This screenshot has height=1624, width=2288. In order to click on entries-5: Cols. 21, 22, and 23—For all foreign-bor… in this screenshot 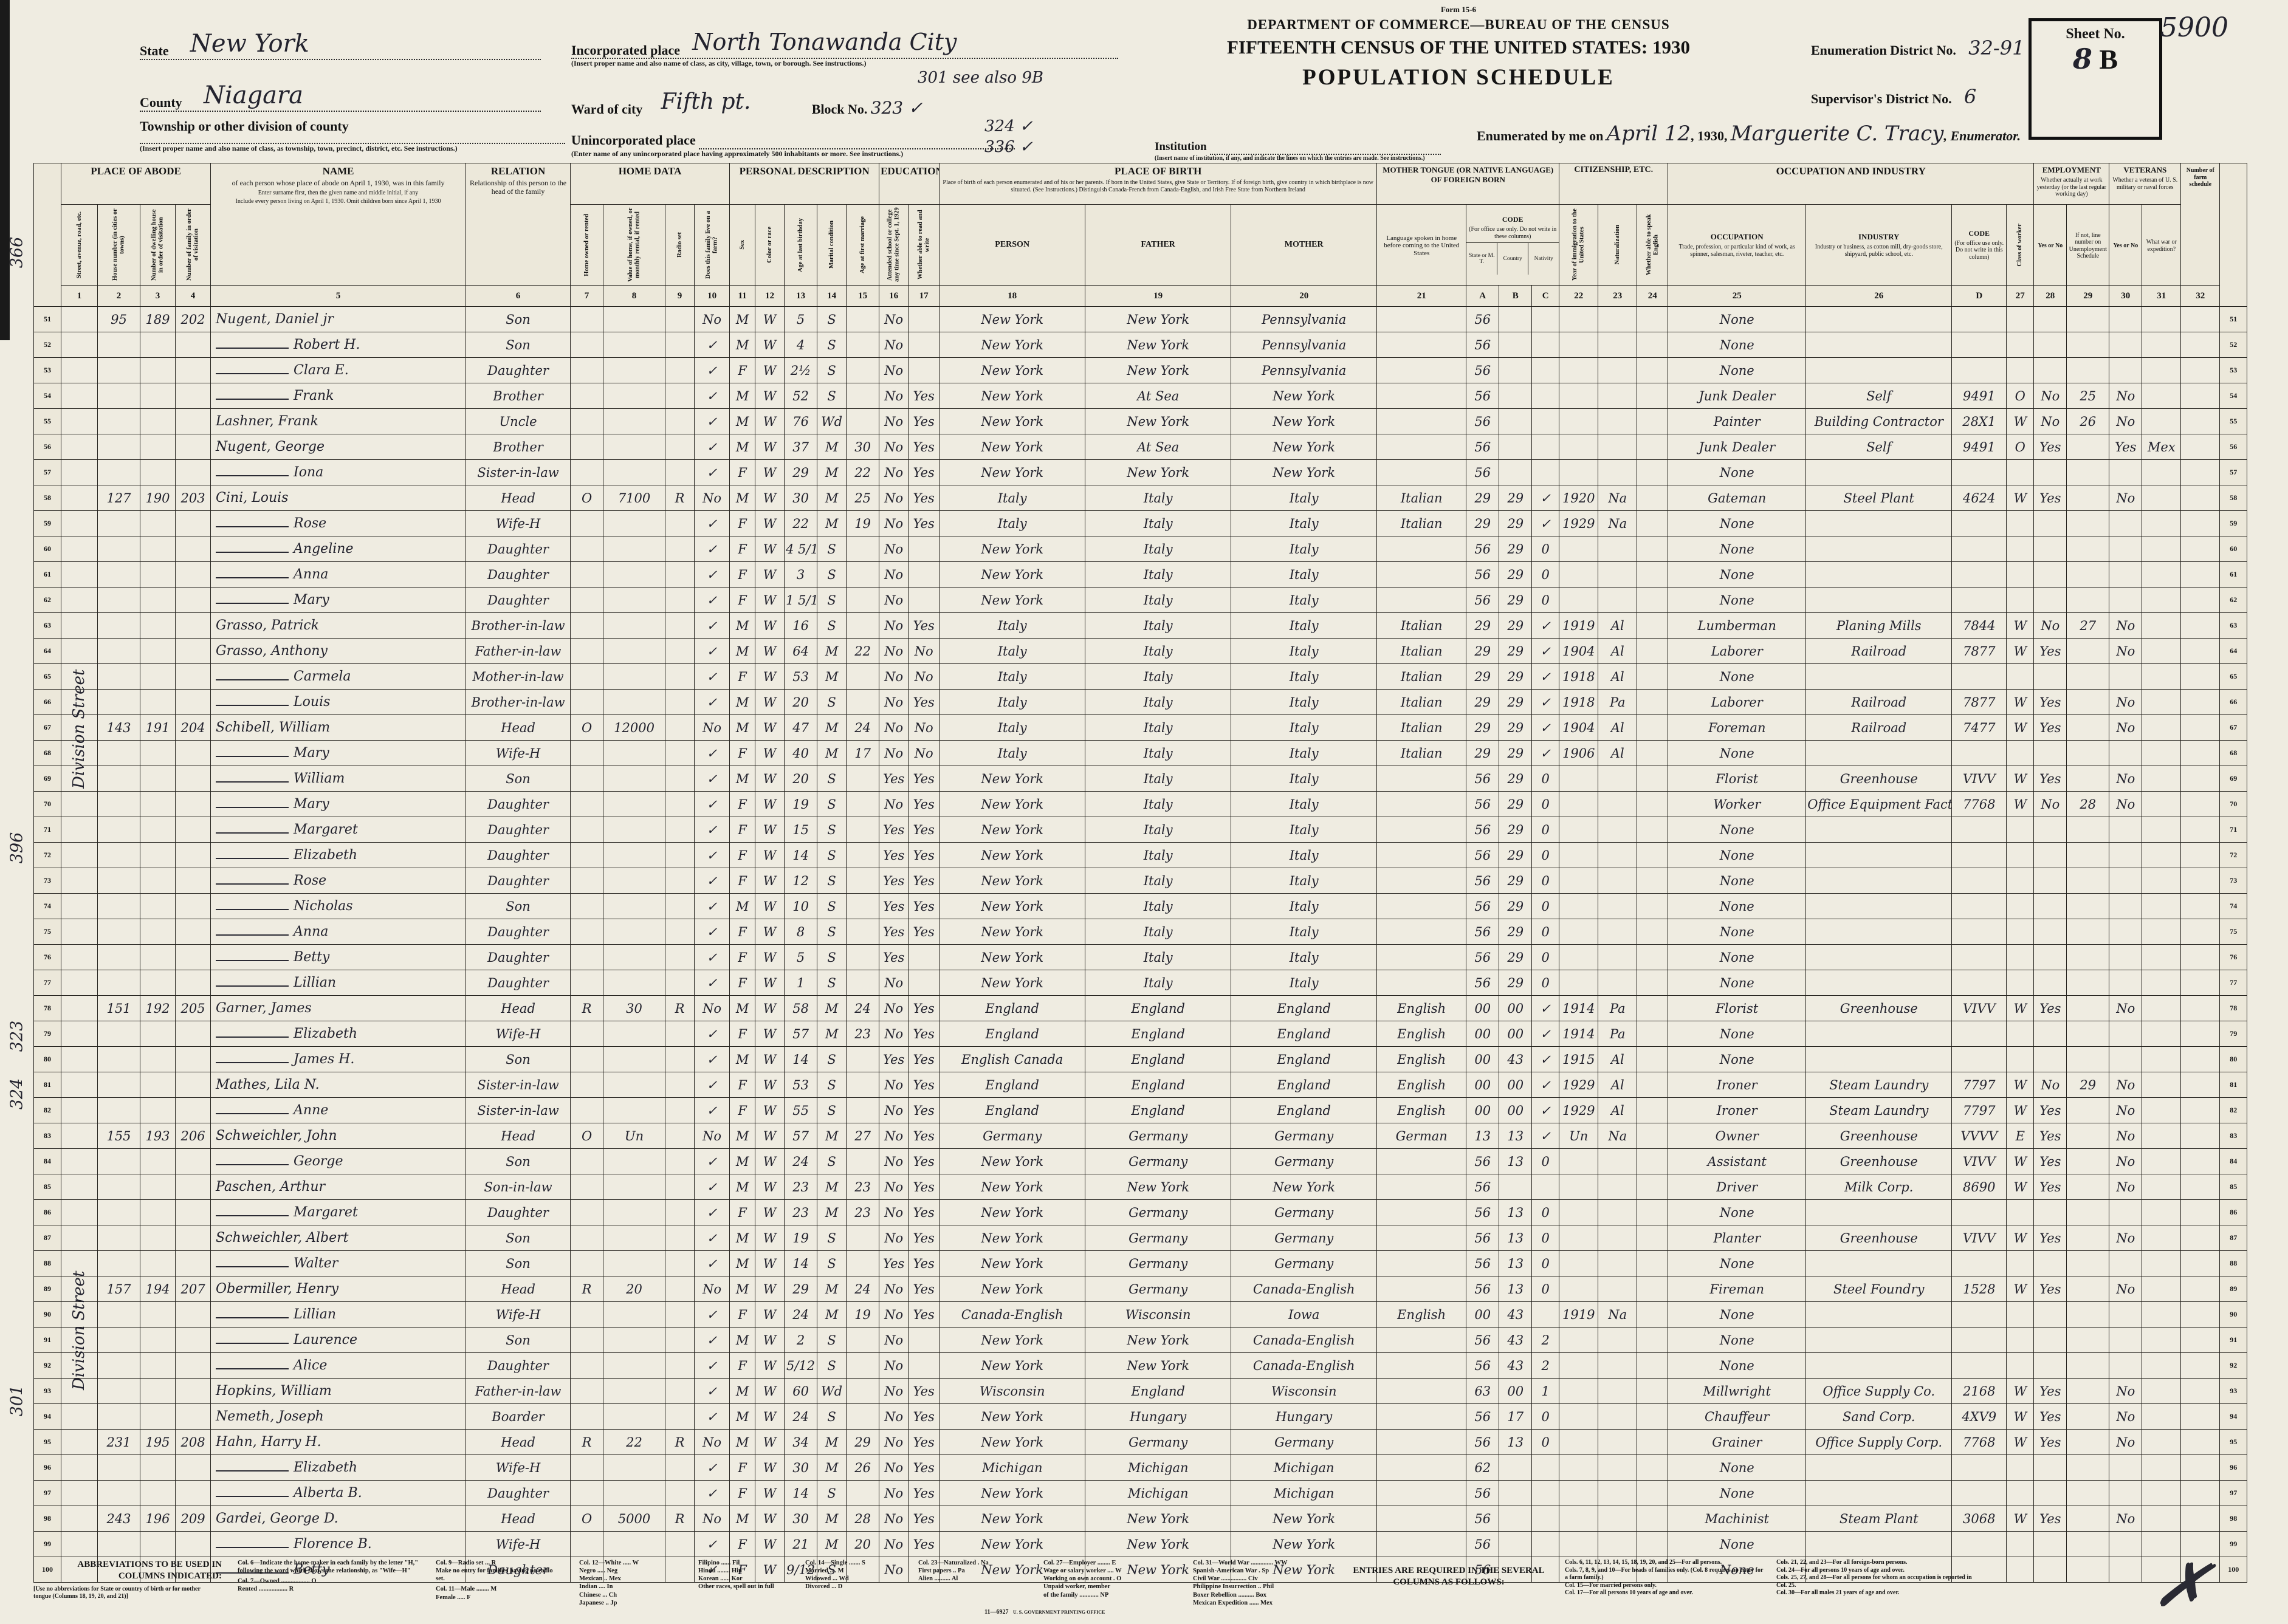, I will do `click(1842, 1562)`.